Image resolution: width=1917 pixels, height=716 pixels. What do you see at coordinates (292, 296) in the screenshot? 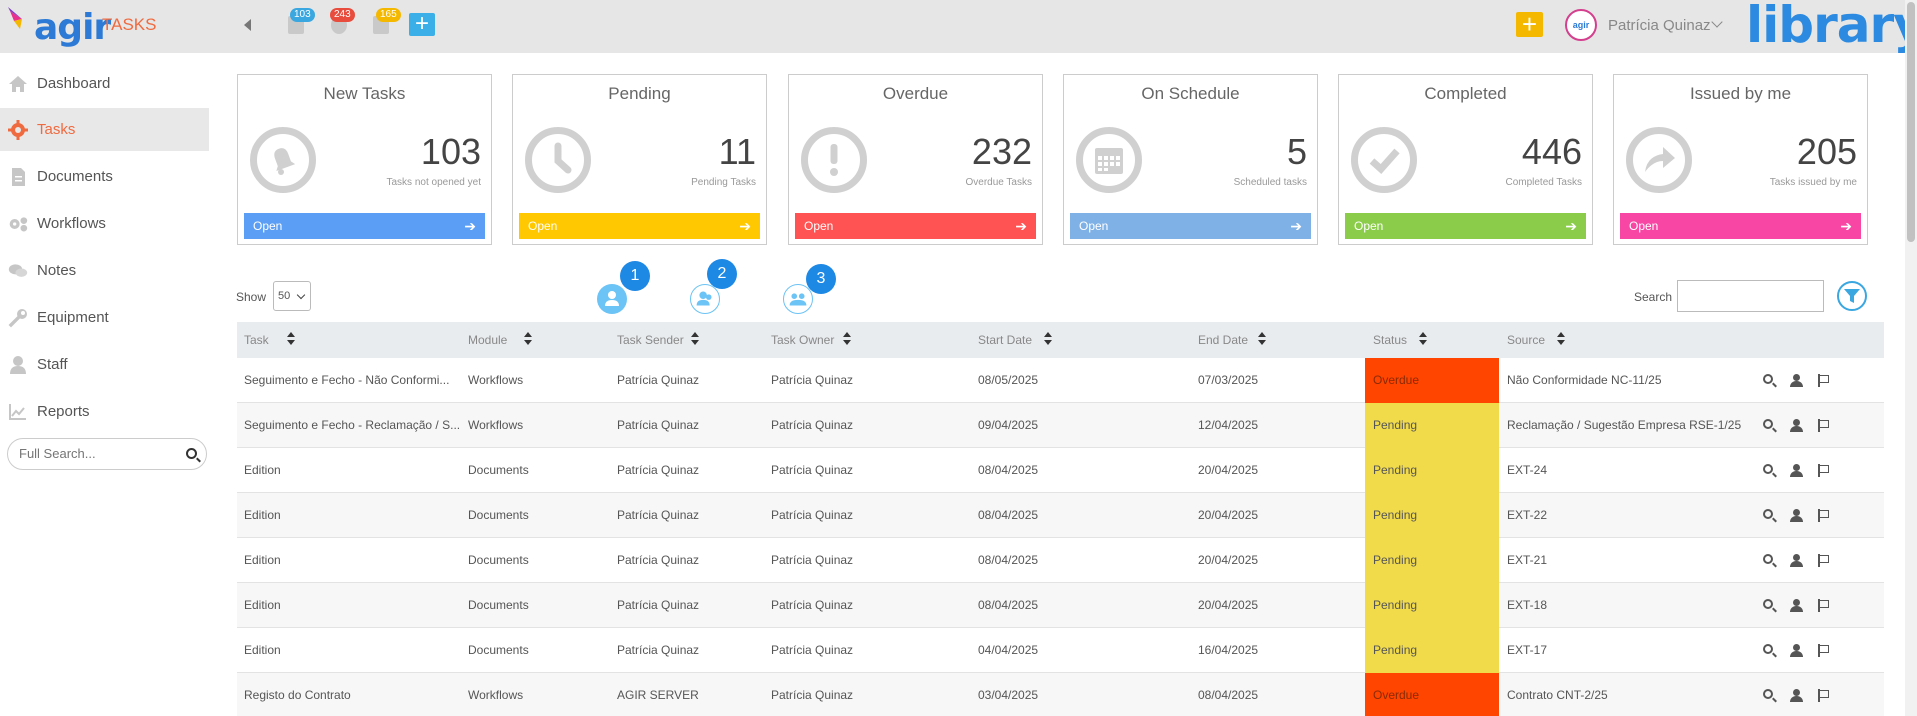
I see `page-size-select: 50` at bounding box center [292, 296].